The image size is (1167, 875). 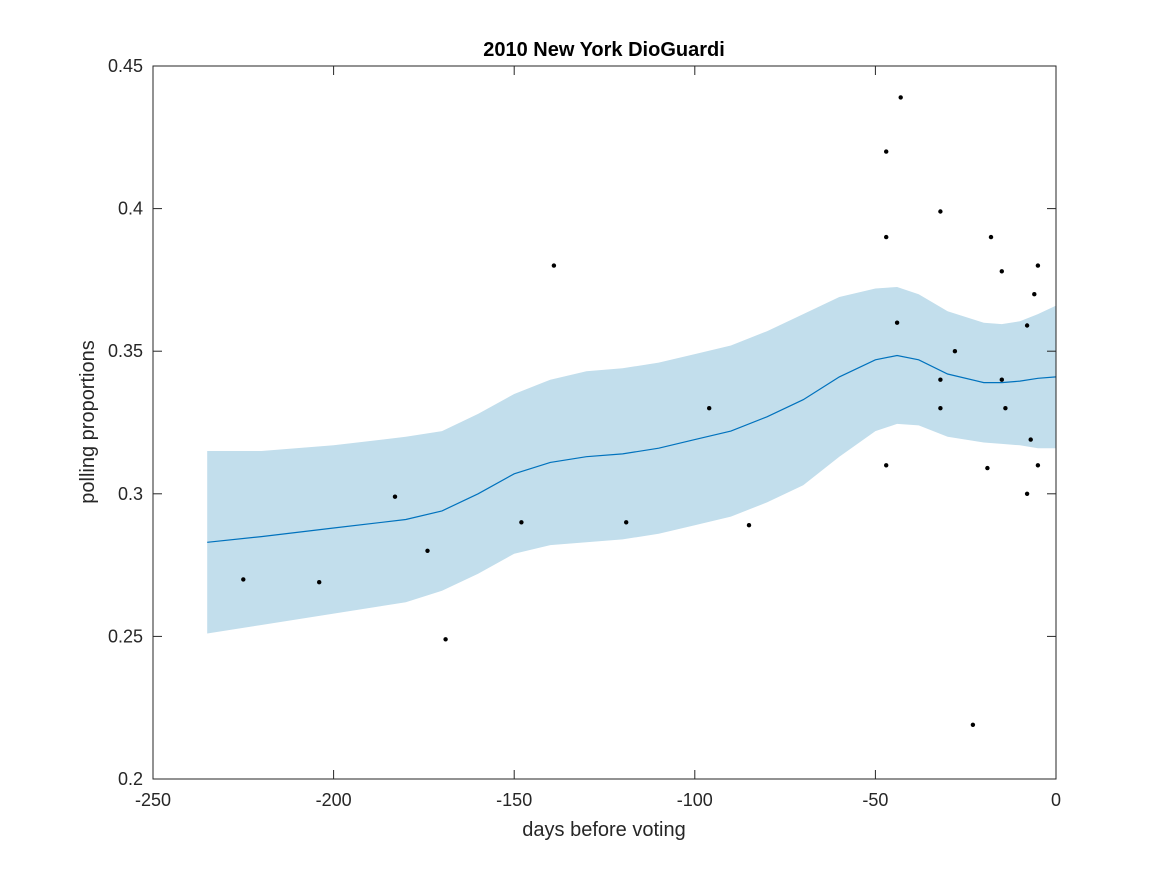 What do you see at coordinates (130, 494) in the screenshot?
I see `y-tick-label: 0.3` at bounding box center [130, 494].